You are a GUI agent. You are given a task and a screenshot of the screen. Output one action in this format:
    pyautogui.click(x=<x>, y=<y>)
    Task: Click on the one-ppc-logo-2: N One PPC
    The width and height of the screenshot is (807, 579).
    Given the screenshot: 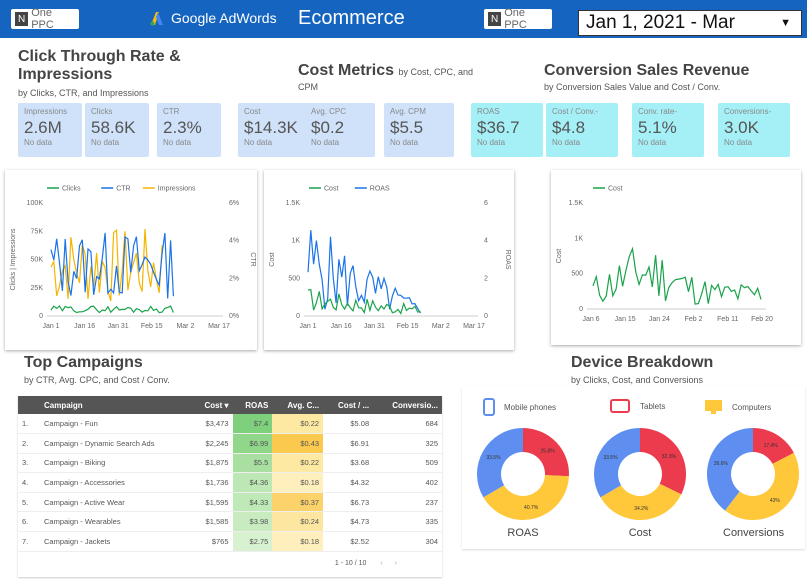 What is the action you would take?
    pyautogui.click(x=518, y=19)
    